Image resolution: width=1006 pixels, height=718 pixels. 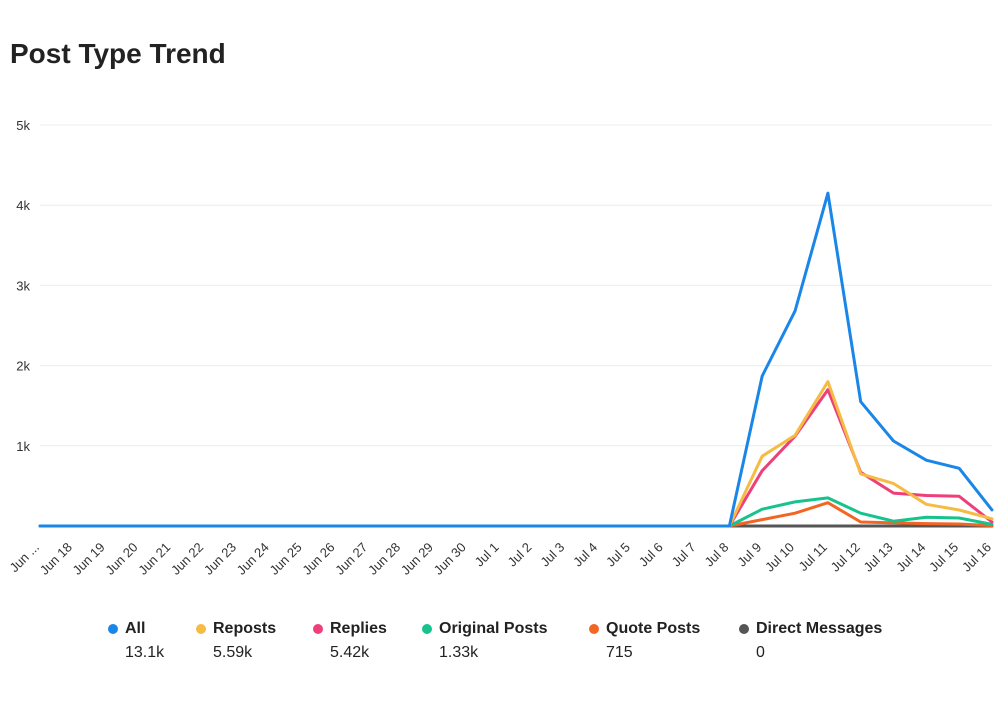 What do you see at coordinates (358, 628) in the screenshot?
I see `legend-label: Replies` at bounding box center [358, 628].